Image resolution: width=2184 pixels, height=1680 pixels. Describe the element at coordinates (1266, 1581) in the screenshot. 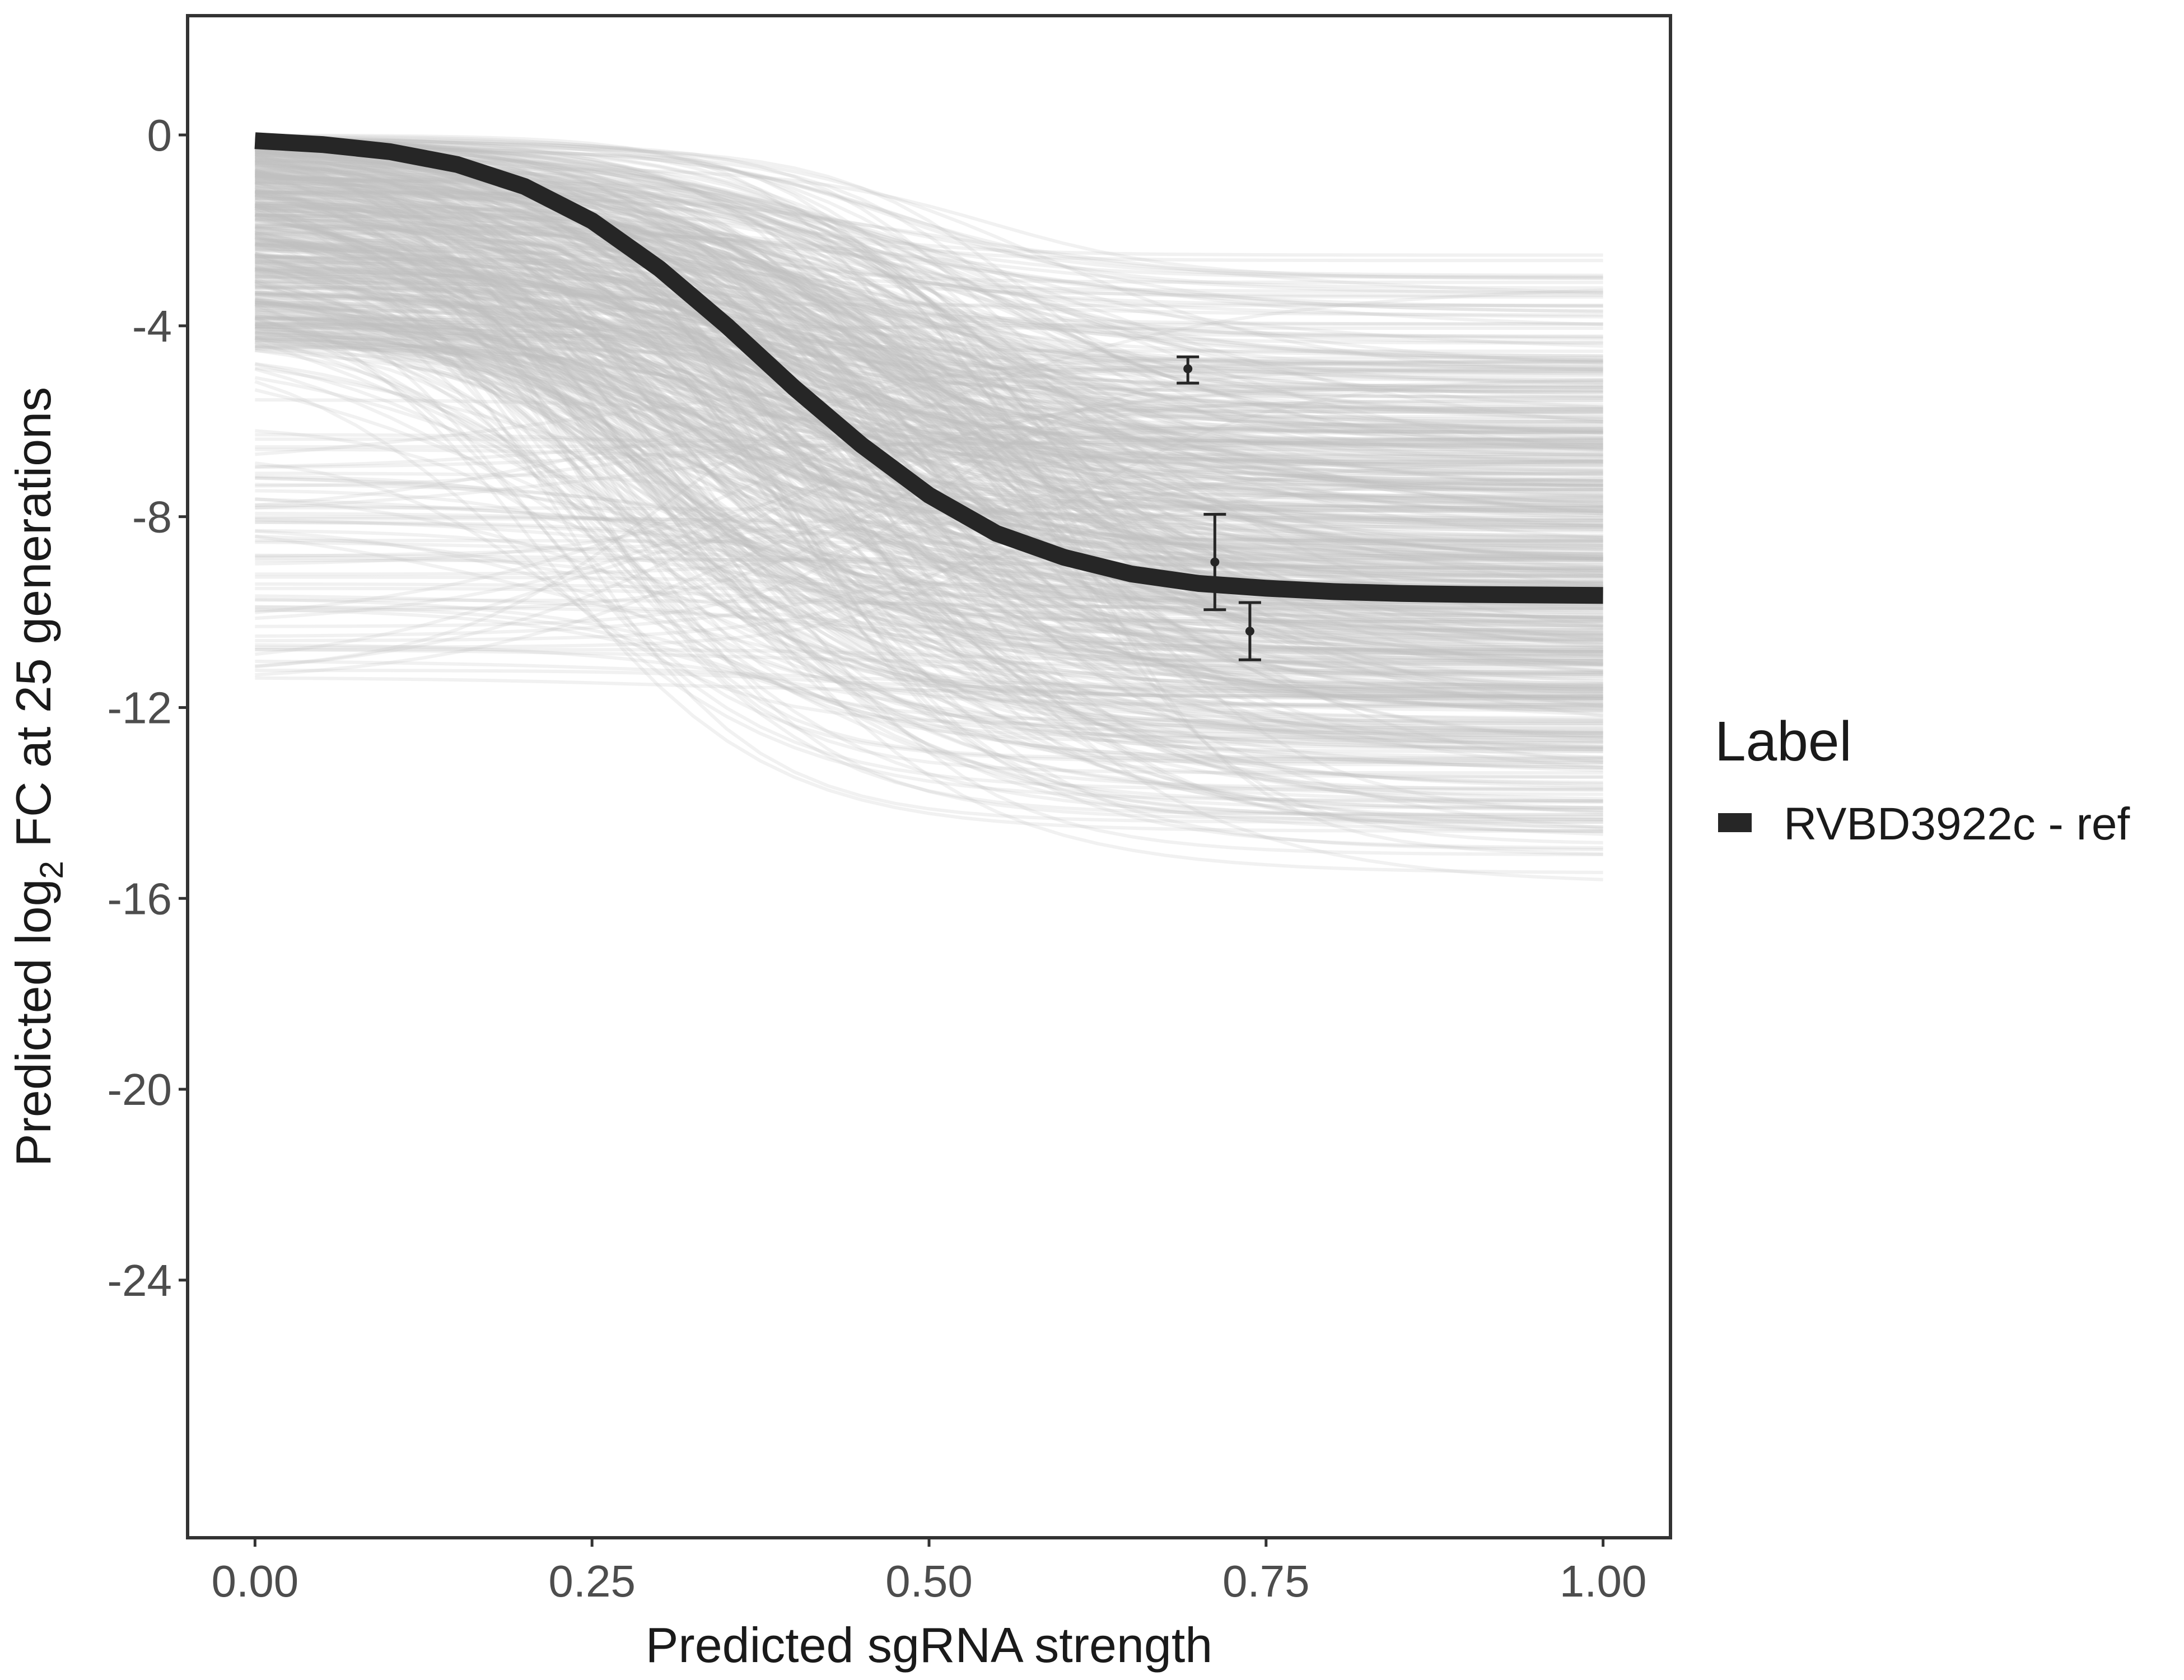

I see `x-tick-label: 0.75` at that location.